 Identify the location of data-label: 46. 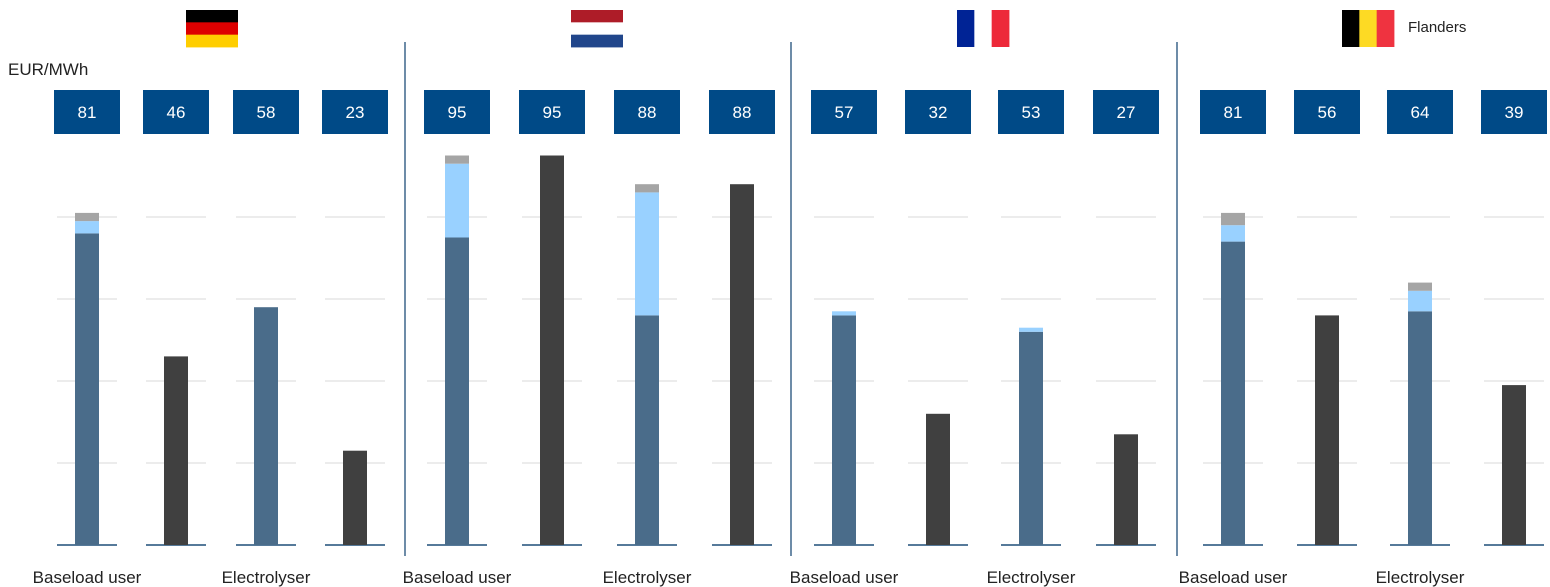
(176, 112).